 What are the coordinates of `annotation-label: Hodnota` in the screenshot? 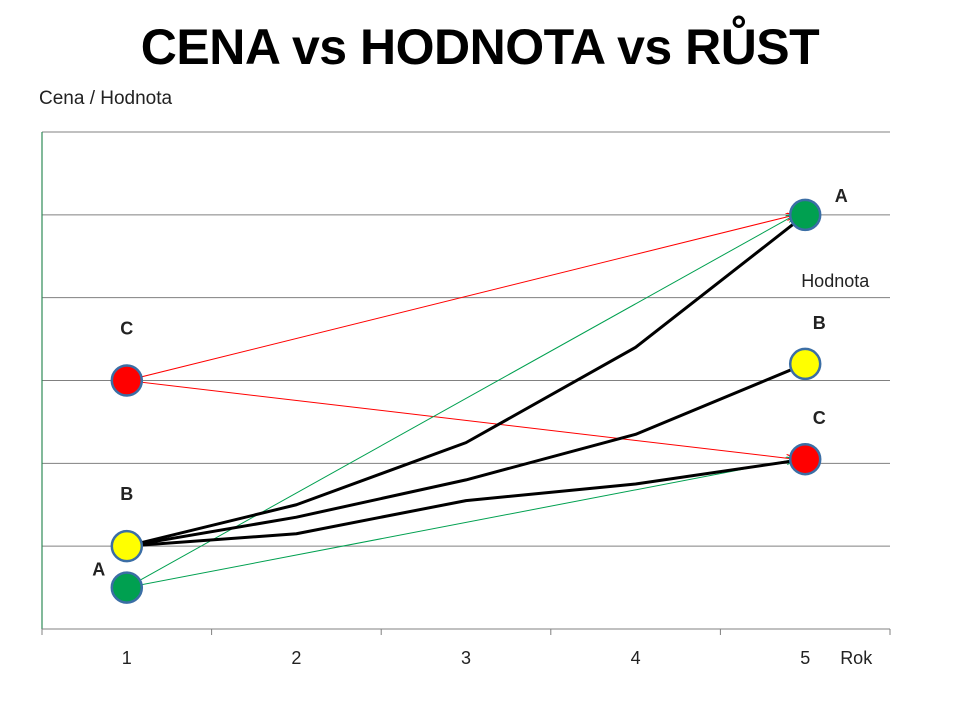 It's located at (835, 281).